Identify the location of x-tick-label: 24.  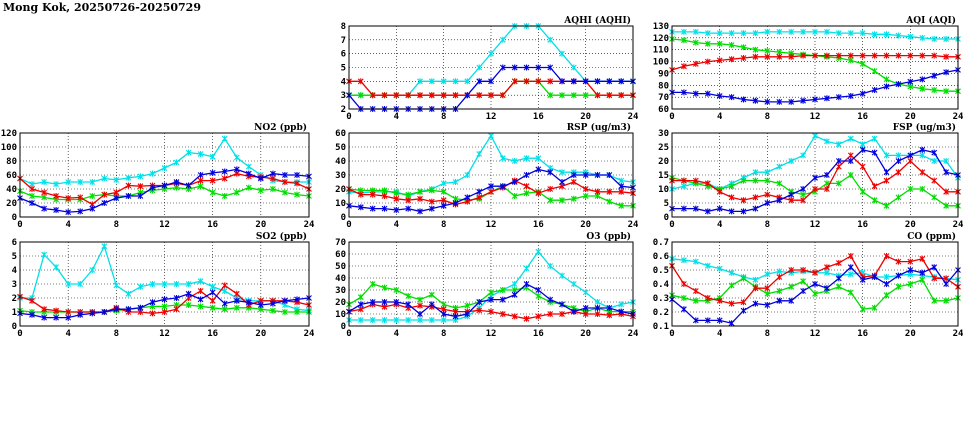
(309, 334).